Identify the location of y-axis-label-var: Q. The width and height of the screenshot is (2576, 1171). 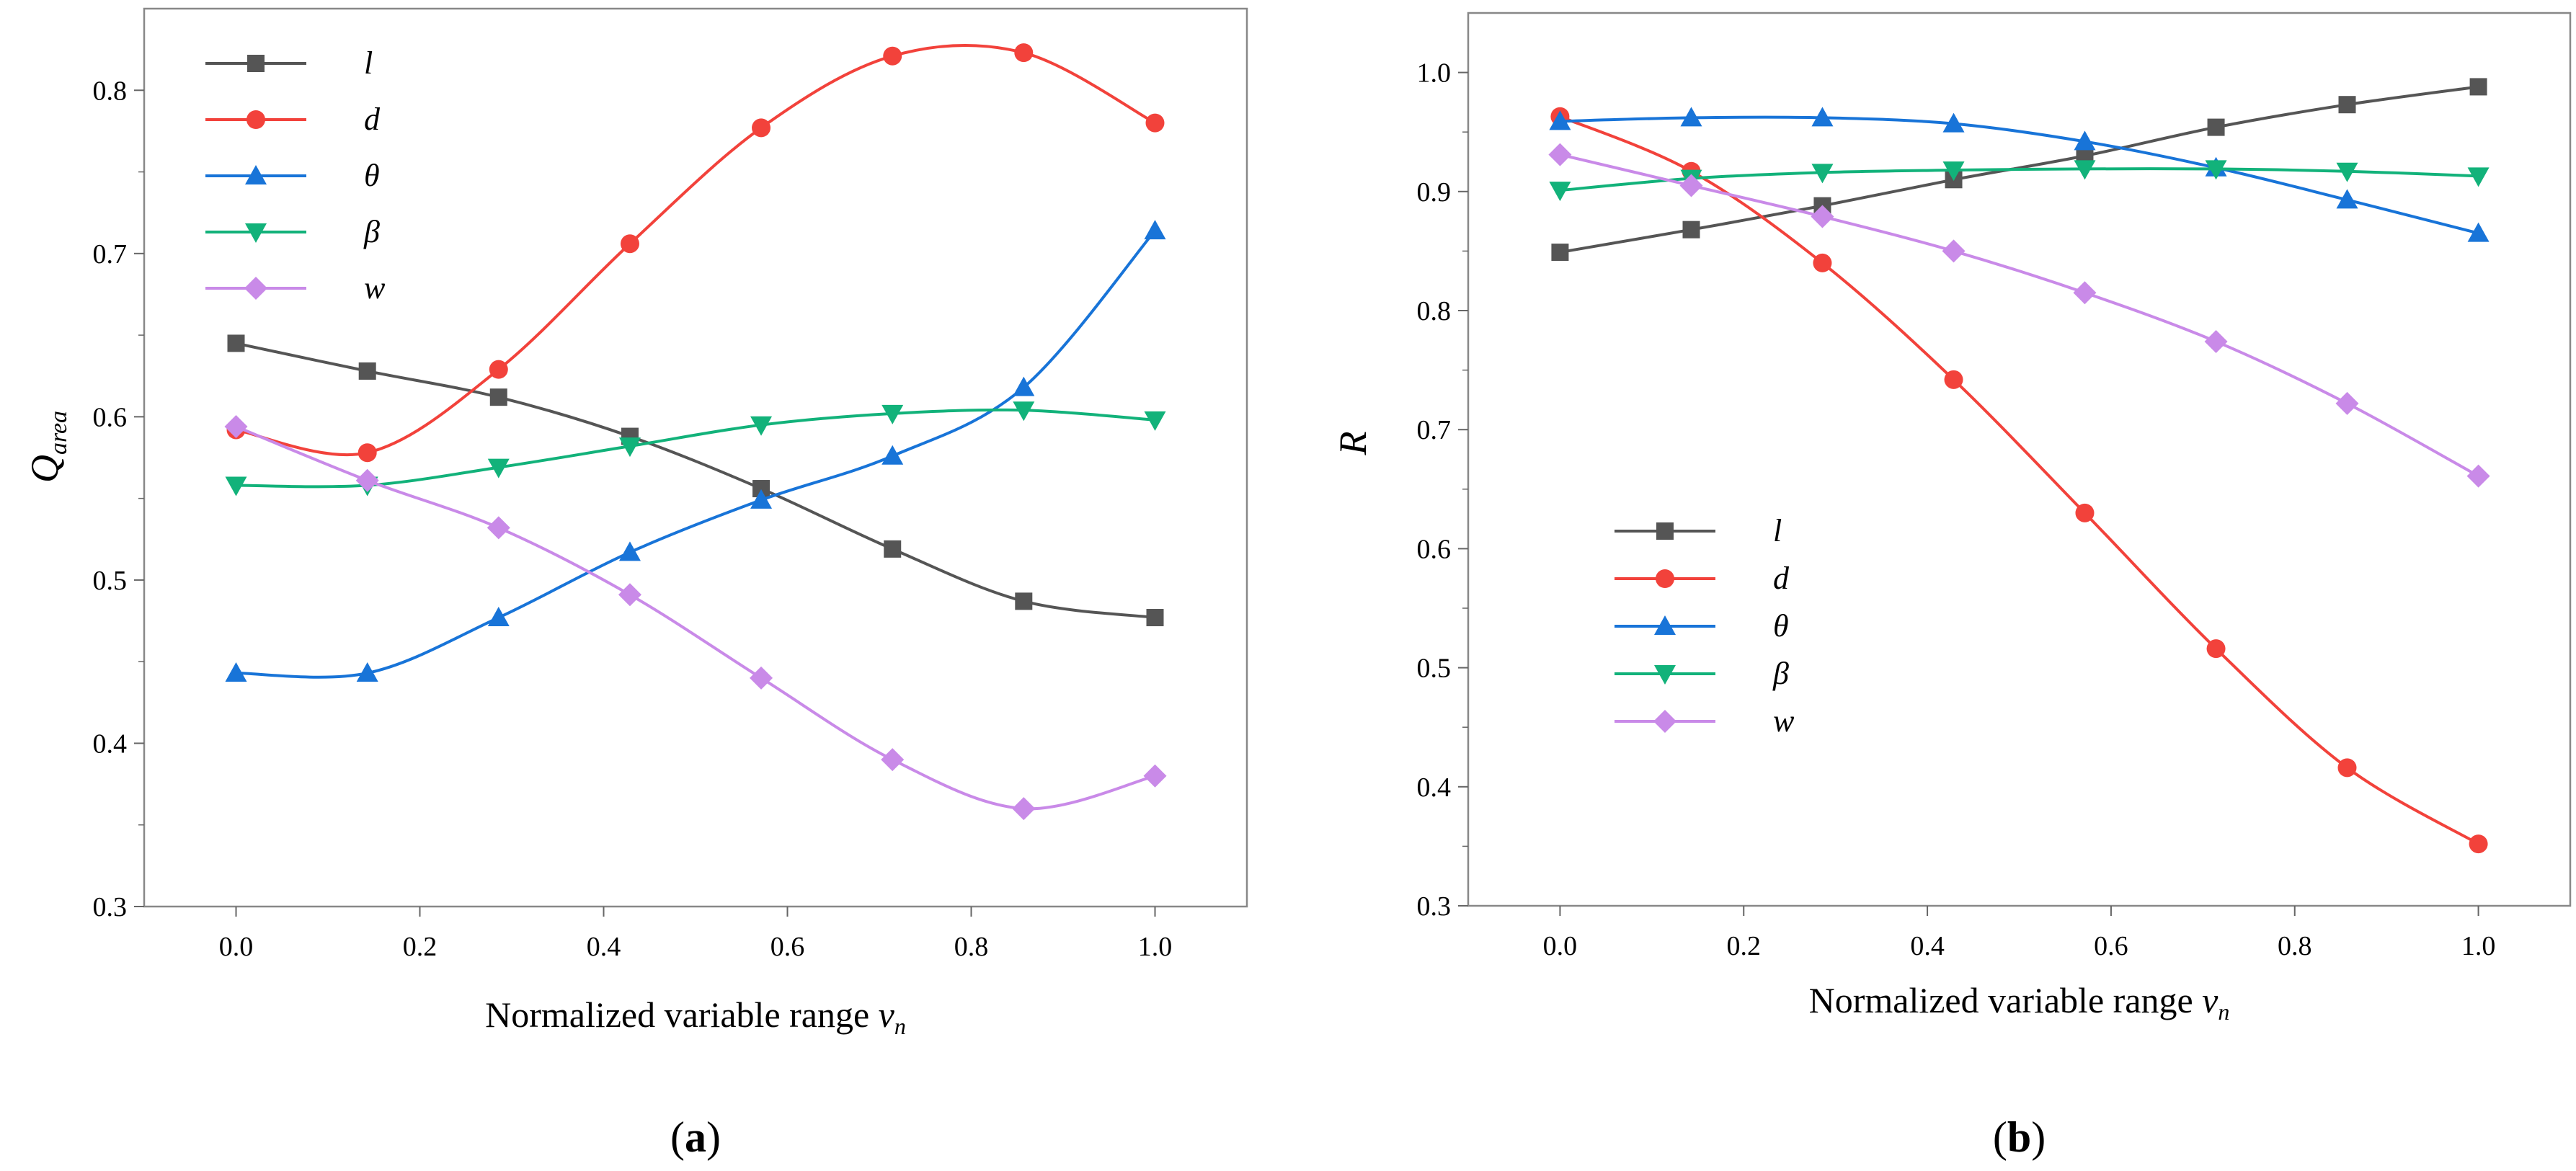
(44, 469).